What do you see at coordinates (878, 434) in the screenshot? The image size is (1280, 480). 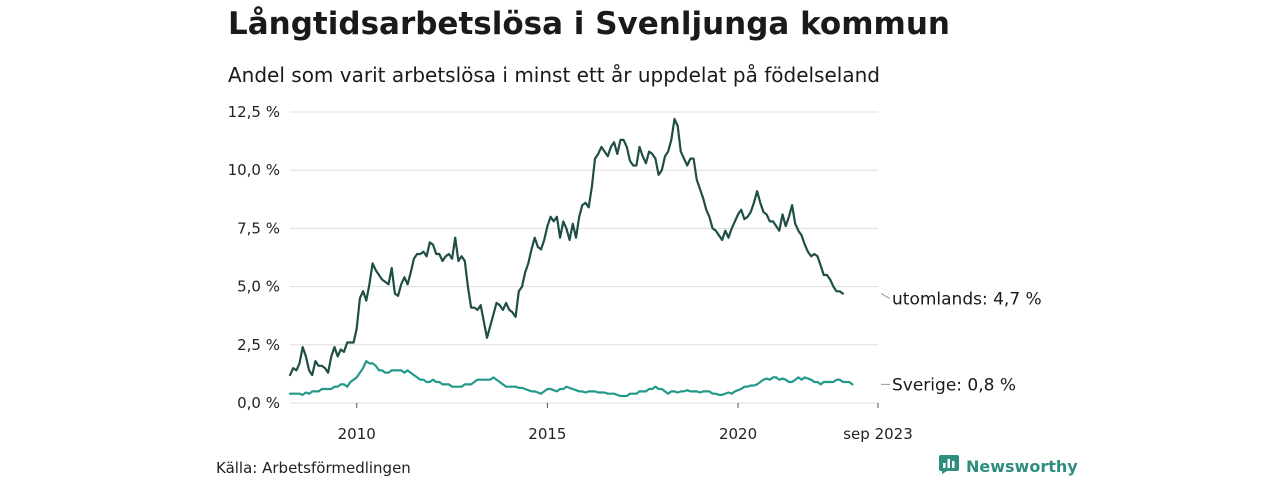 I see `x-tick-label: sep 2023` at bounding box center [878, 434].